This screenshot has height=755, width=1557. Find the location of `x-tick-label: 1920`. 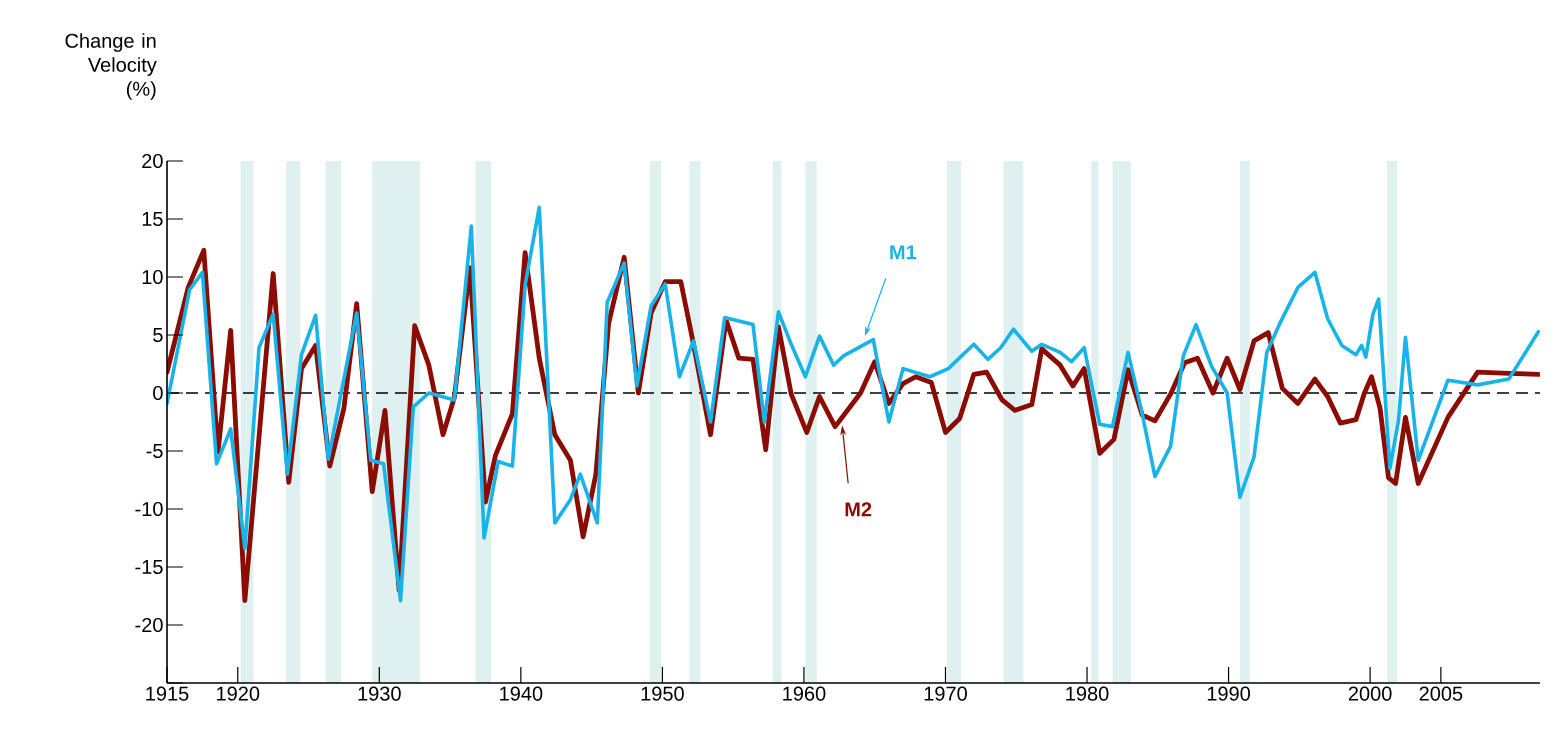

x-tick-label: 1920 is located at coordinates (238, 693).